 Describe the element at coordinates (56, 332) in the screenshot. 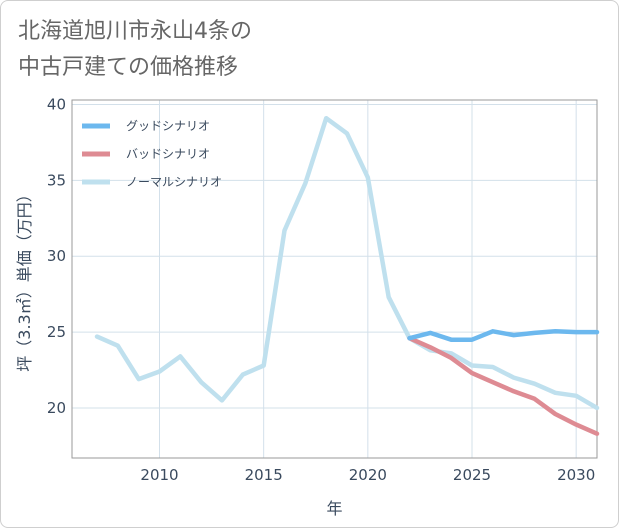

I see `y-tick-label: 25` at that location.